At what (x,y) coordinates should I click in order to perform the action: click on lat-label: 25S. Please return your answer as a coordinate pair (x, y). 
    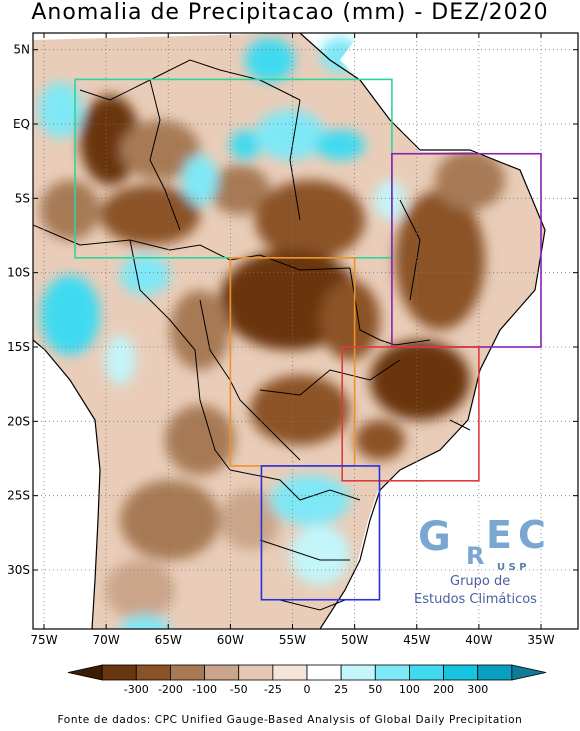
    Looking at the image, I should click on (18, 496).